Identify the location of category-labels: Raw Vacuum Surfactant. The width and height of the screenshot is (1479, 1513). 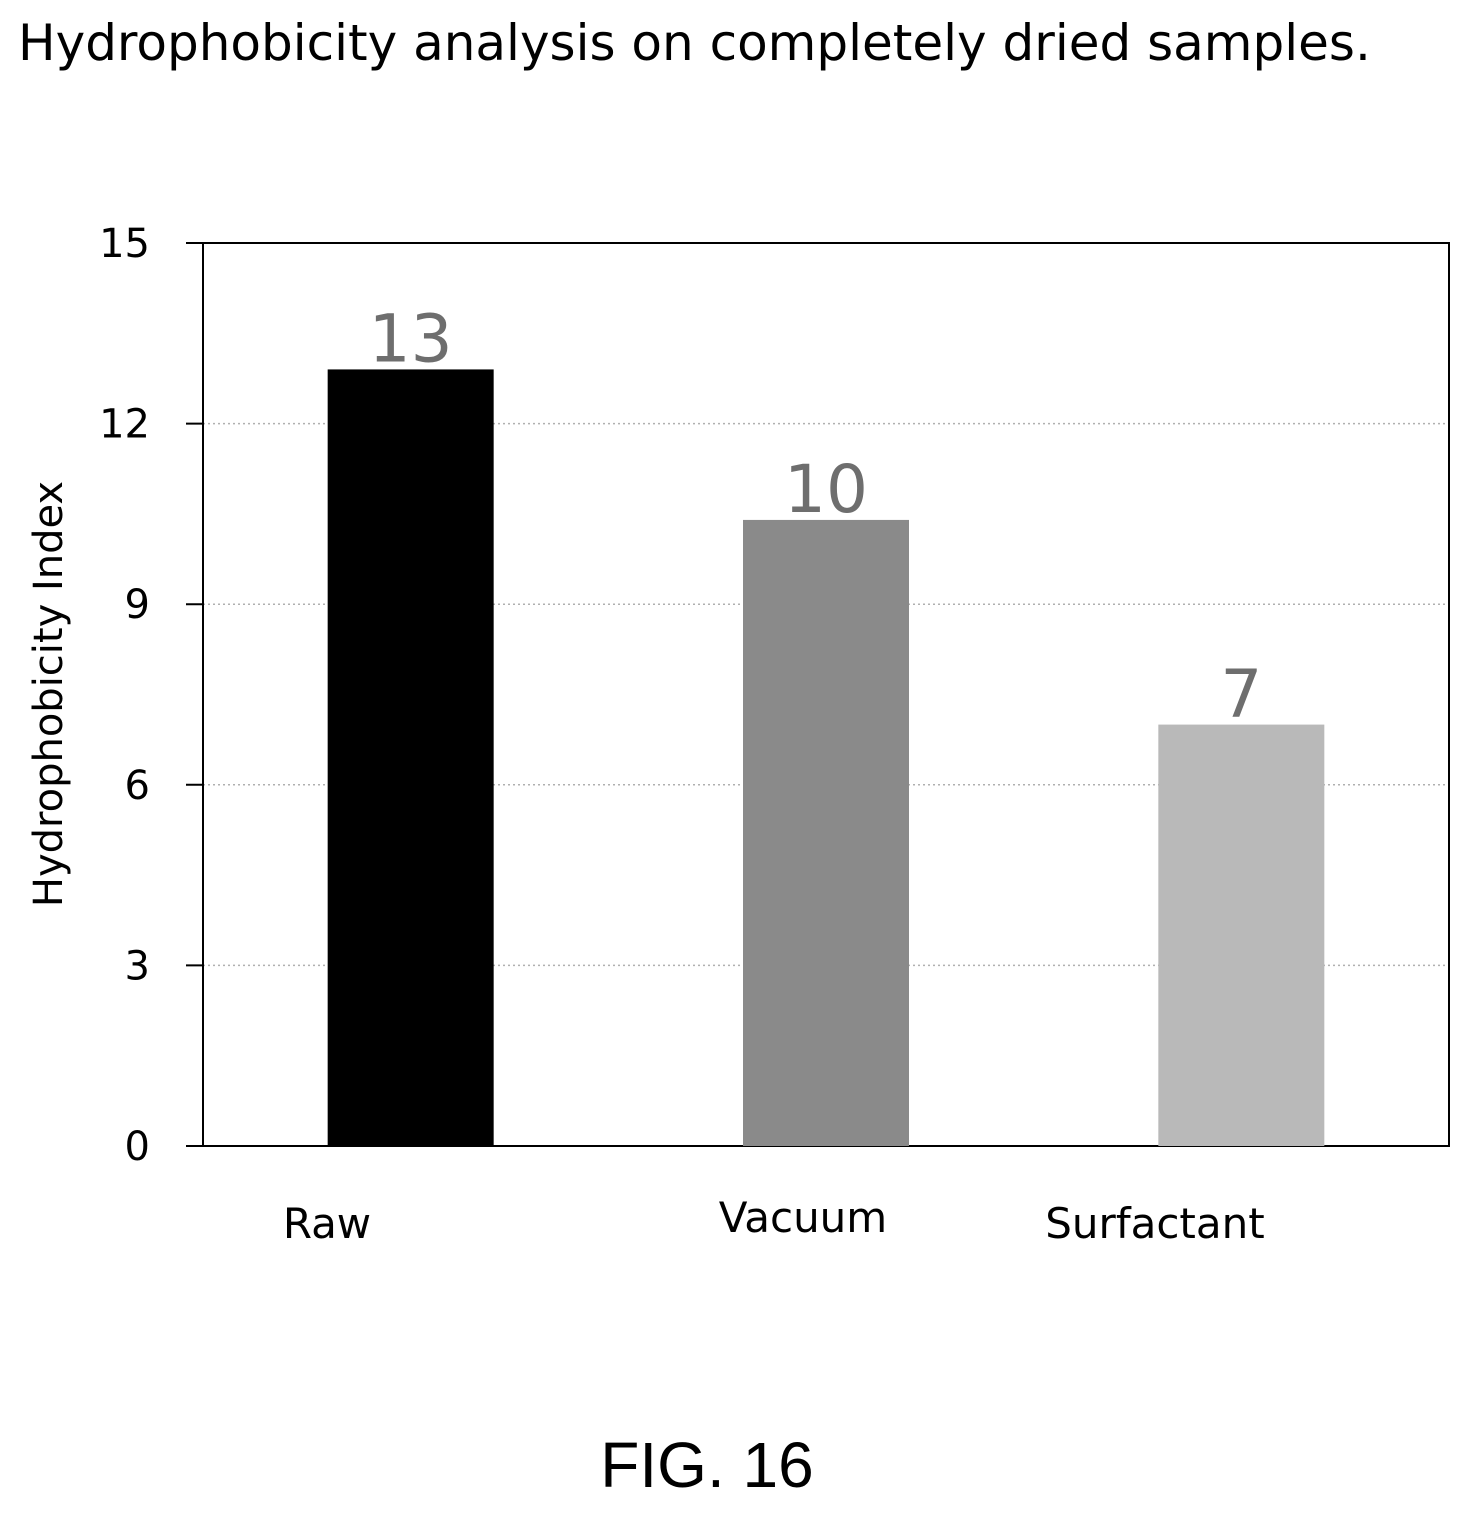
(774, 1220).